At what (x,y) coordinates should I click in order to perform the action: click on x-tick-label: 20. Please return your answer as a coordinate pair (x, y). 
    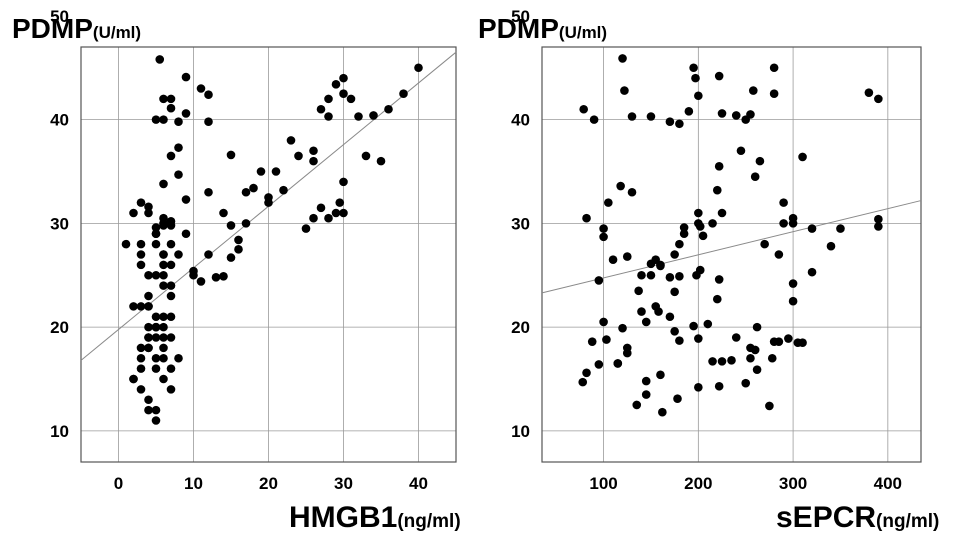
    Looking at the image, I should click on (268, 483).